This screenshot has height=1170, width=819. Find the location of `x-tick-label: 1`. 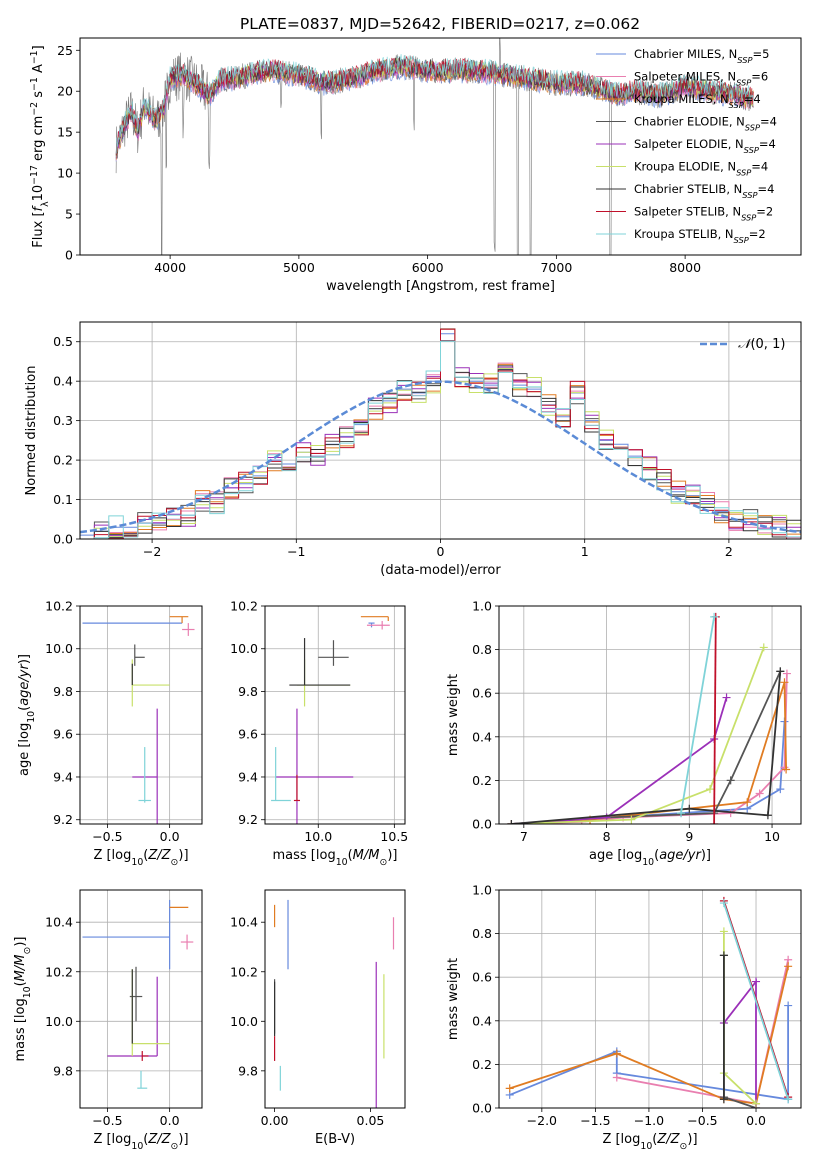

x-tick-label: 1 is located at coordinates (585, 551).